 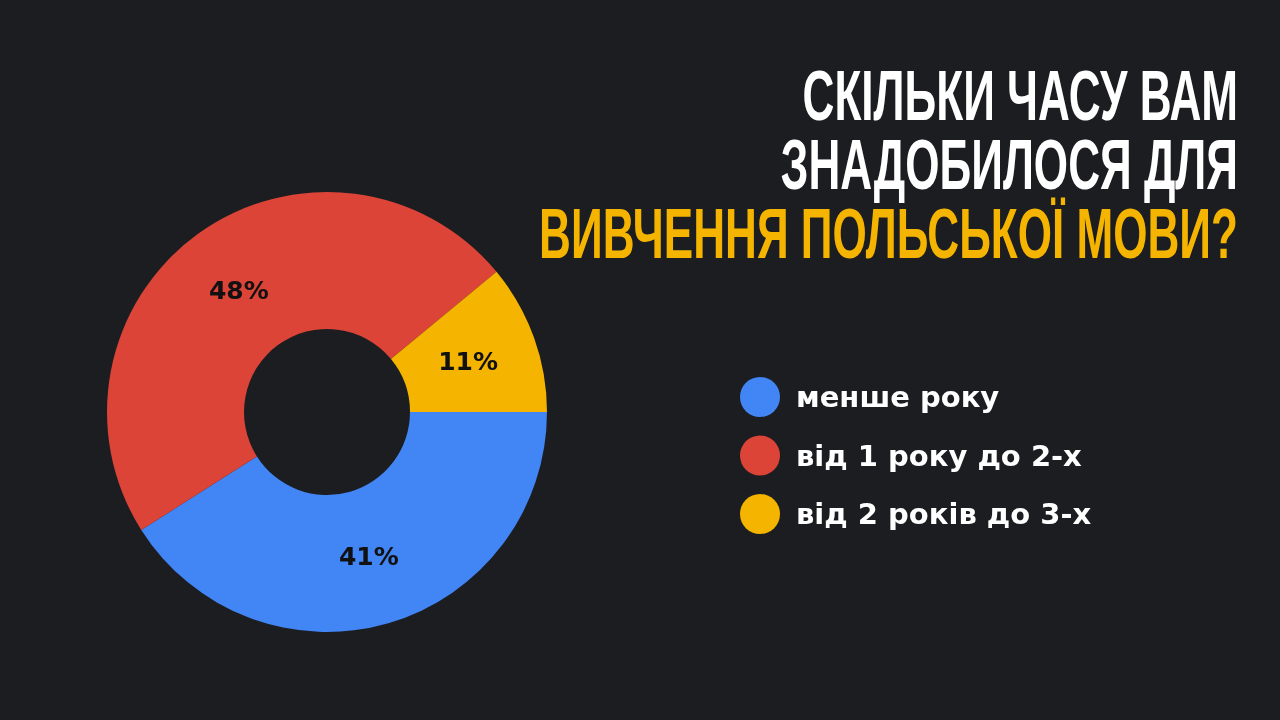 What do you see at coordinates (238, 291) in the screenshot?
I see `data-label: 48%` at bounding box center [238, 291].